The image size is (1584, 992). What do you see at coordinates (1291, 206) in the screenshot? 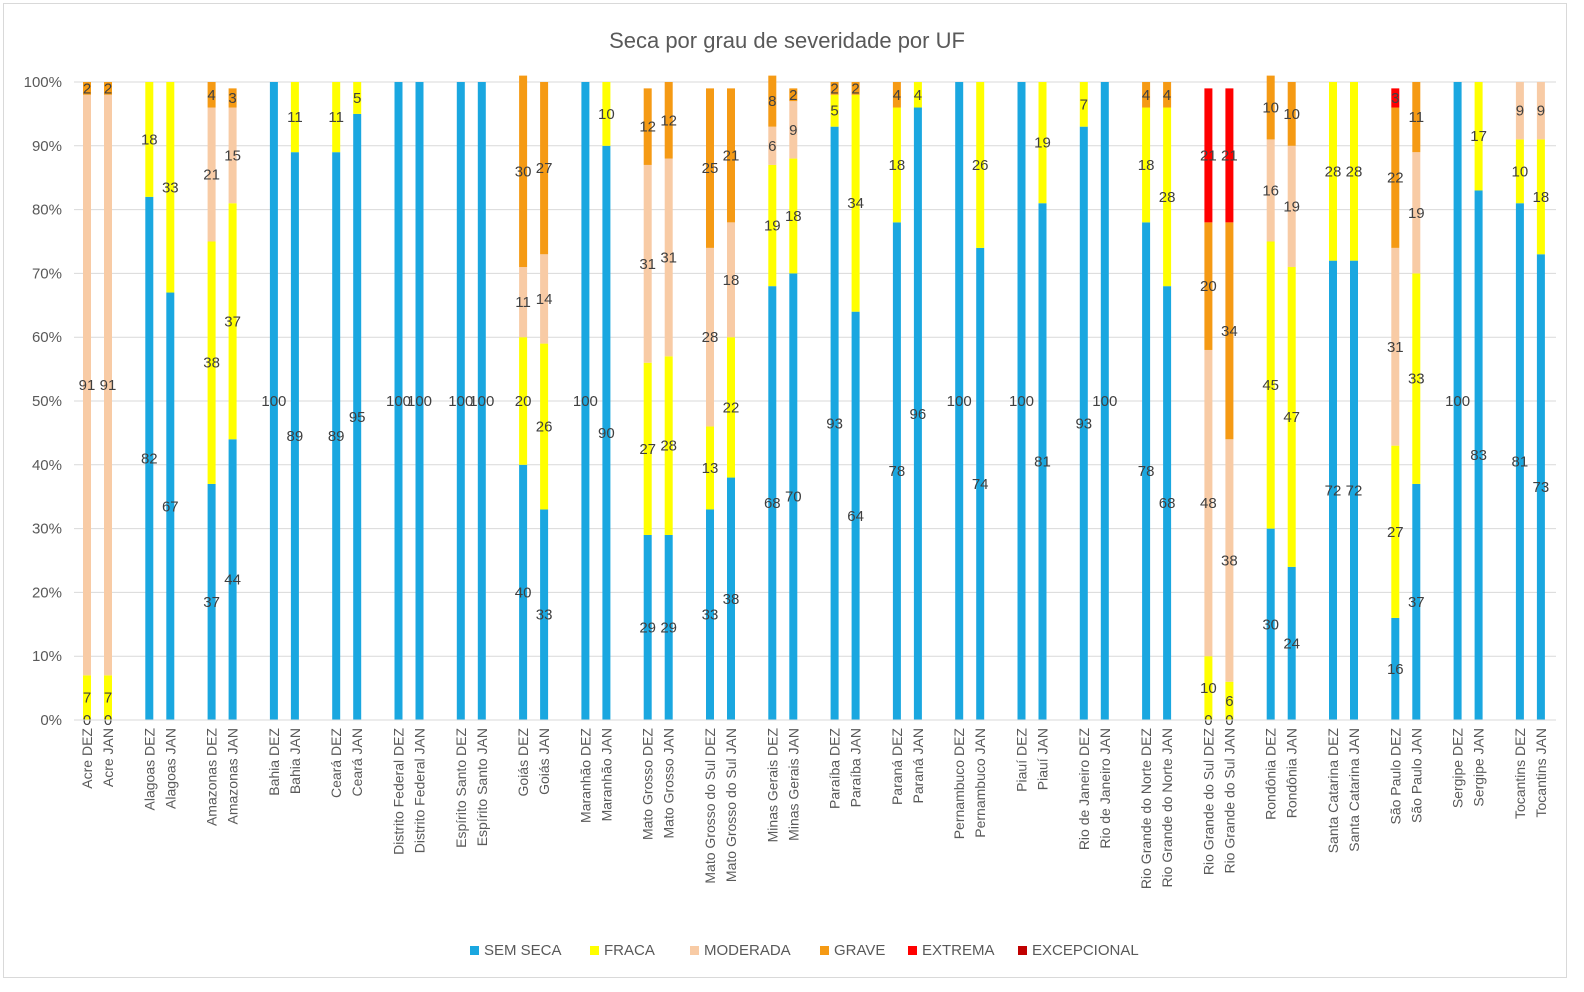
I see `data-label: 19` at bounding box center [1291, 206].